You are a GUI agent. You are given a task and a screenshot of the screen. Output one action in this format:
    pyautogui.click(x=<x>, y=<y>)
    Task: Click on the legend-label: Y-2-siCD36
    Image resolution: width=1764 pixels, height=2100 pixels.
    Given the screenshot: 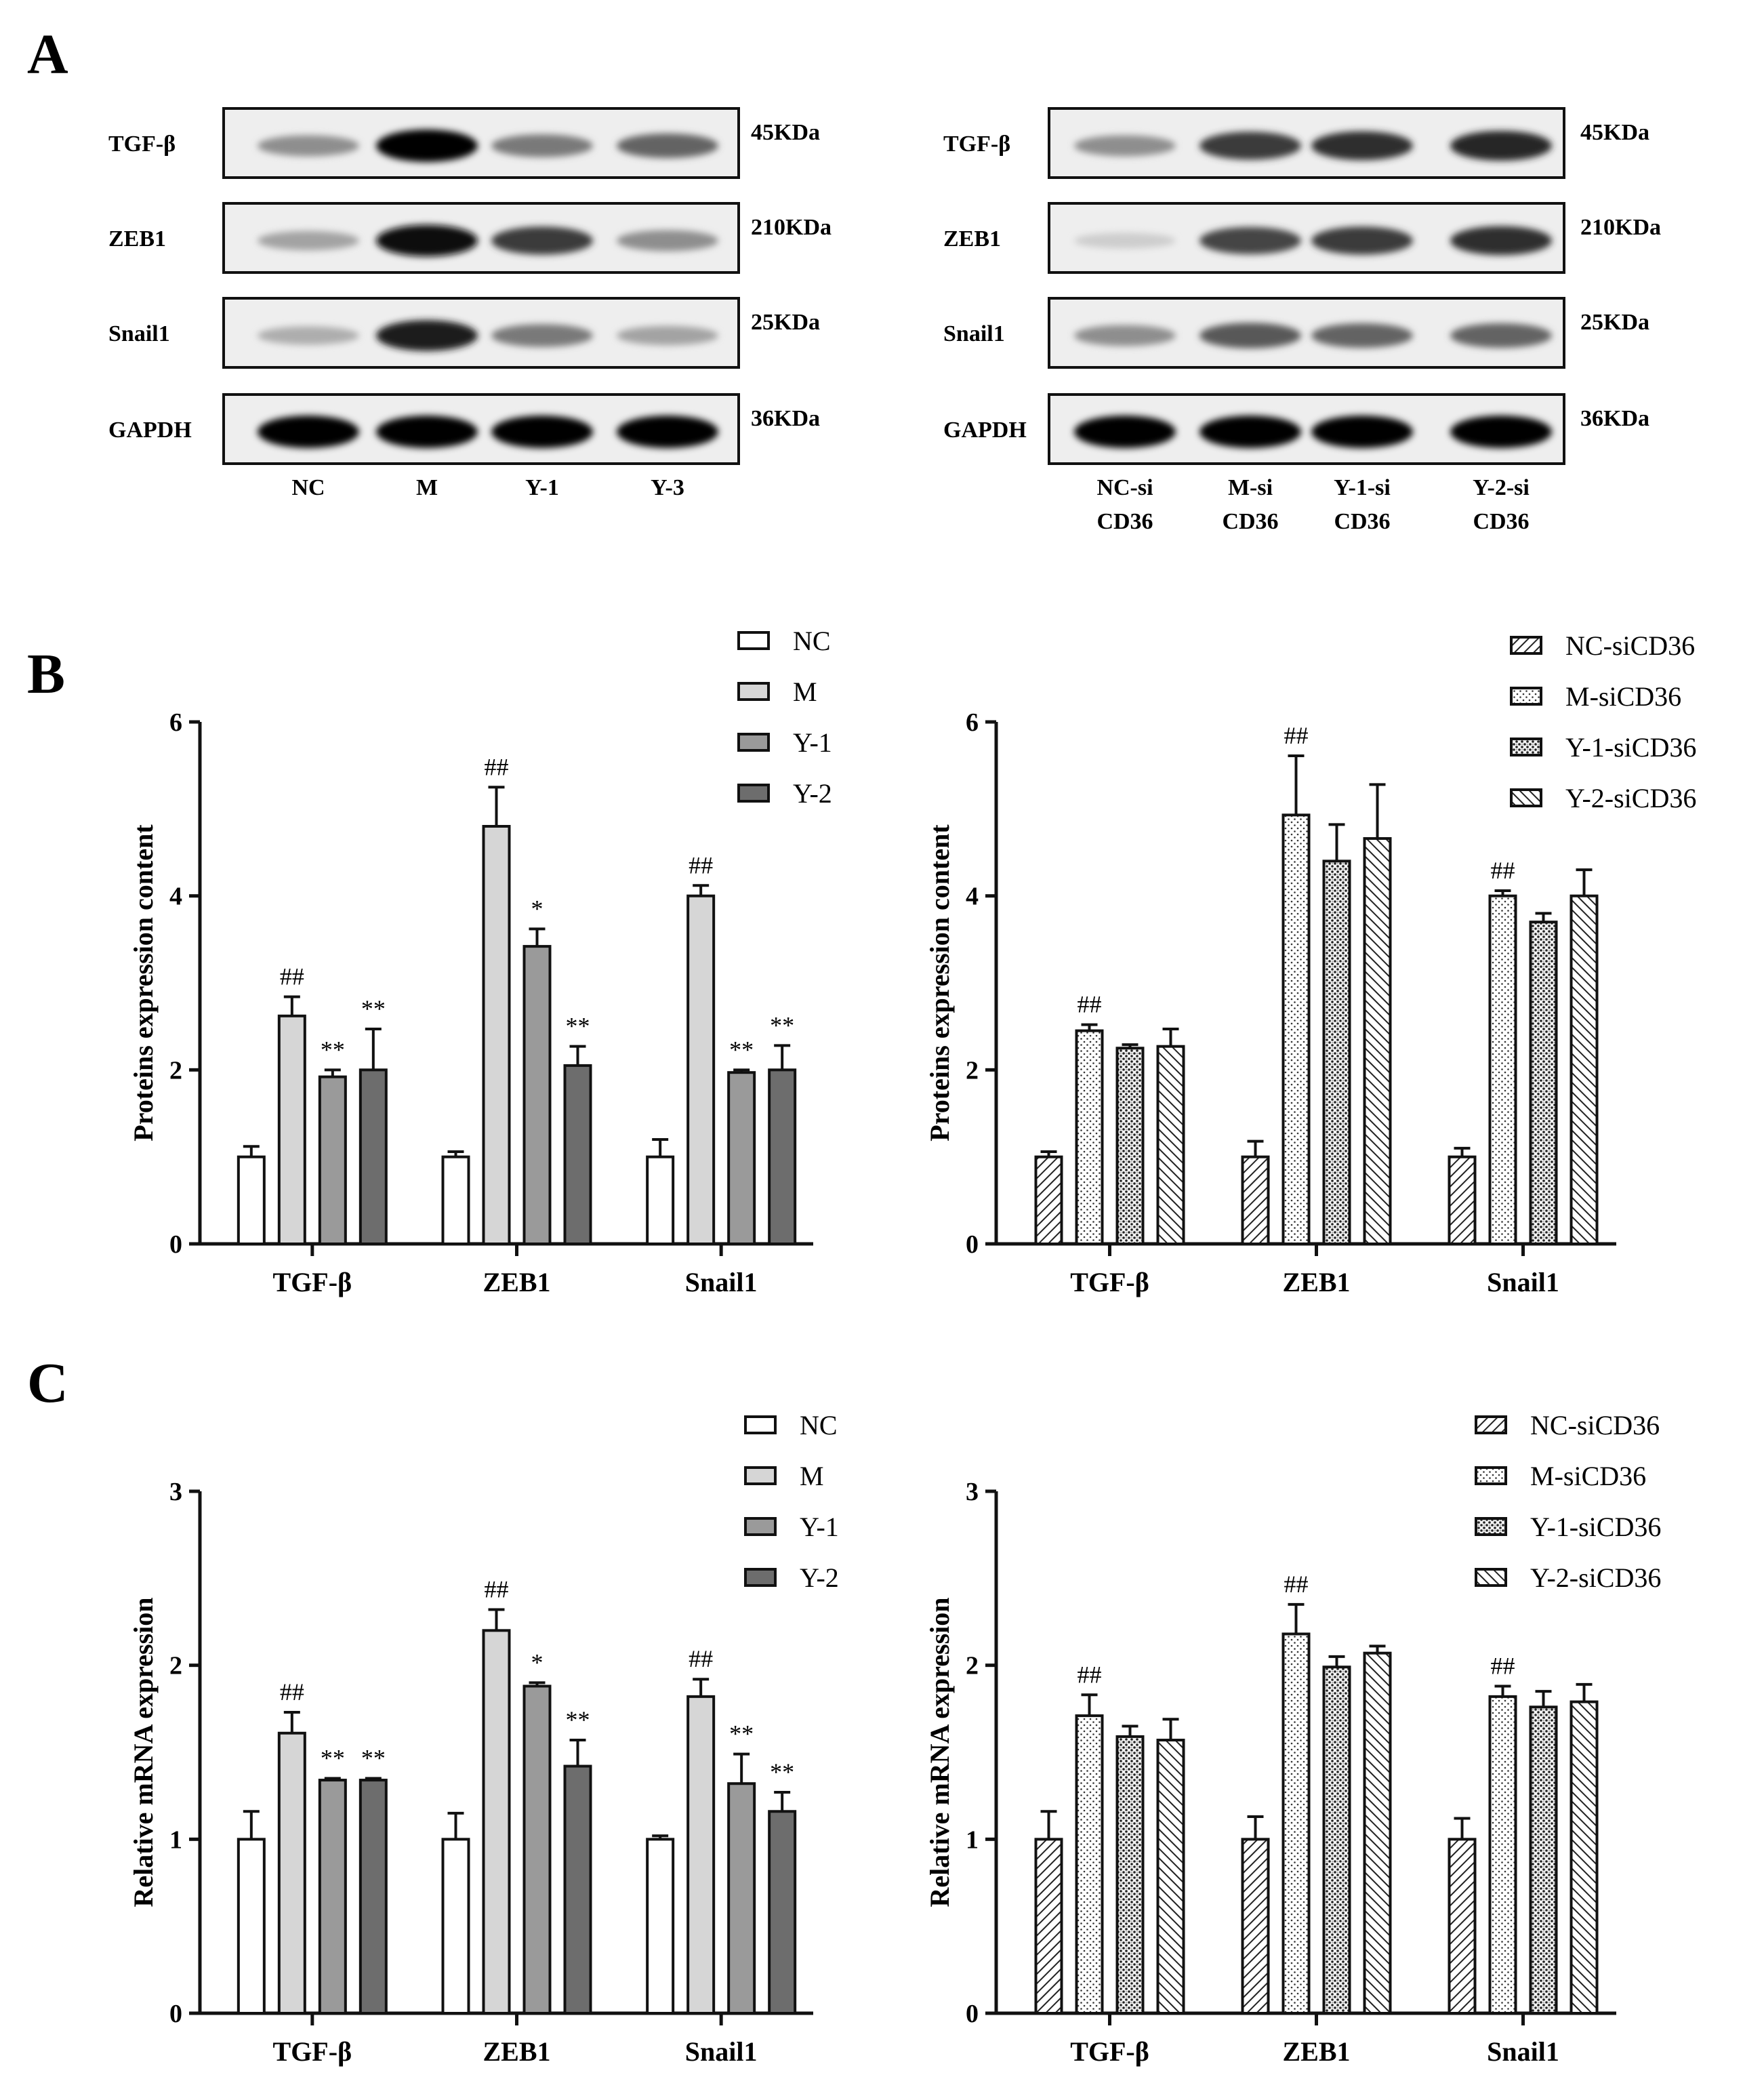 What is the action you would take?
    pyautogui.click(x=1630, y=798)
    